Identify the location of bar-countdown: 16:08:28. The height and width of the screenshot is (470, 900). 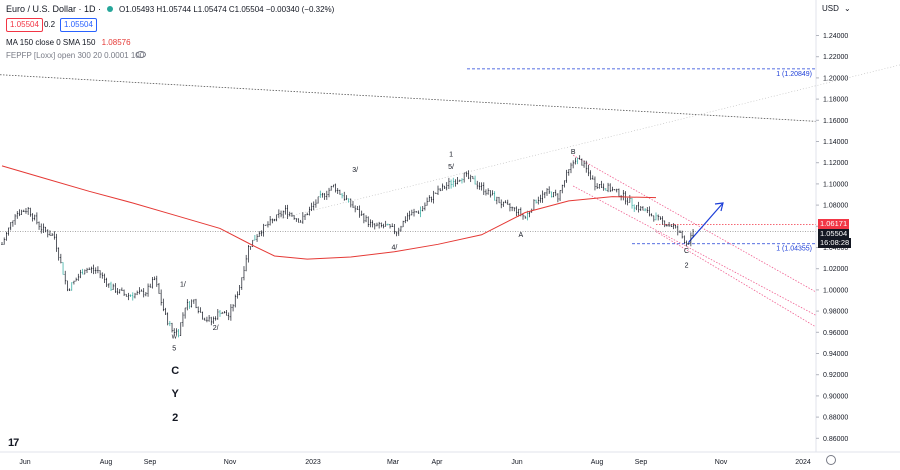
(835, 243).